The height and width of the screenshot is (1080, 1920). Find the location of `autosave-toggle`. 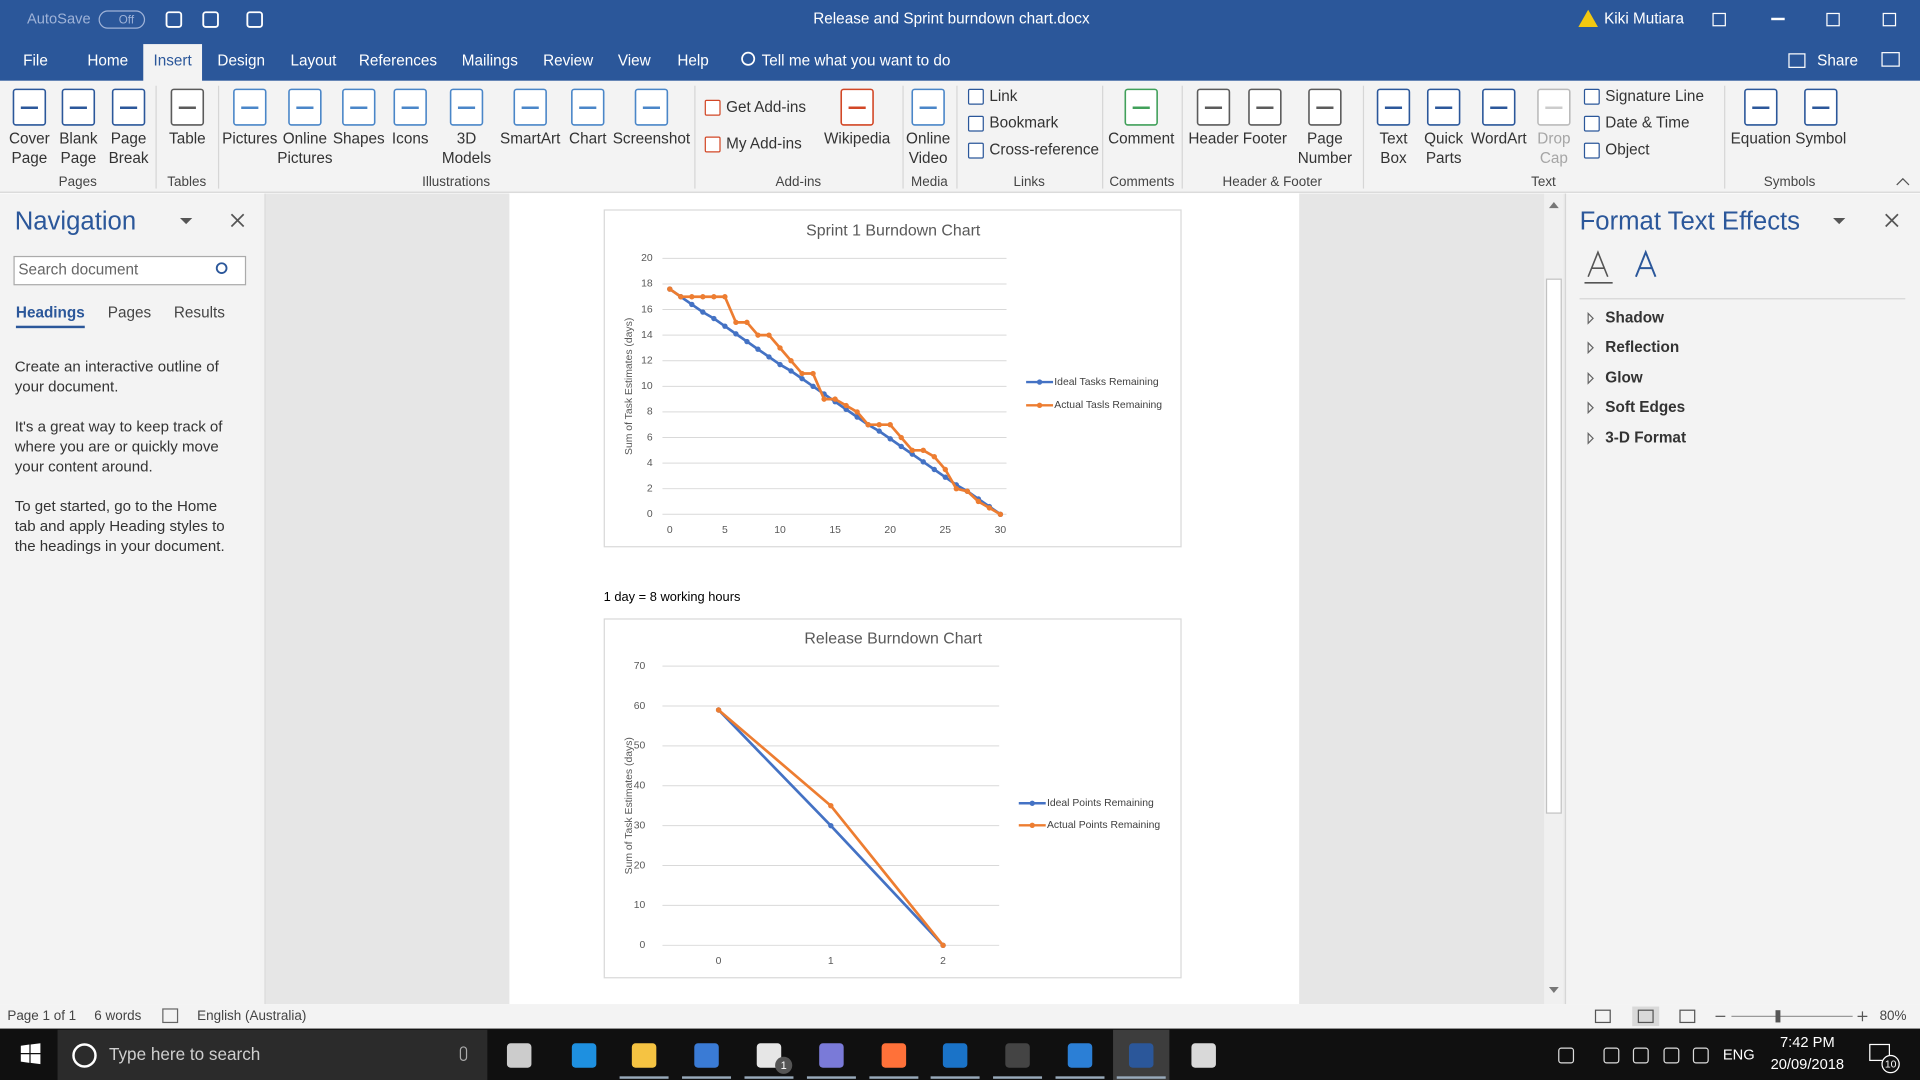

autosave-toggle is located at coordinates (122, 19).